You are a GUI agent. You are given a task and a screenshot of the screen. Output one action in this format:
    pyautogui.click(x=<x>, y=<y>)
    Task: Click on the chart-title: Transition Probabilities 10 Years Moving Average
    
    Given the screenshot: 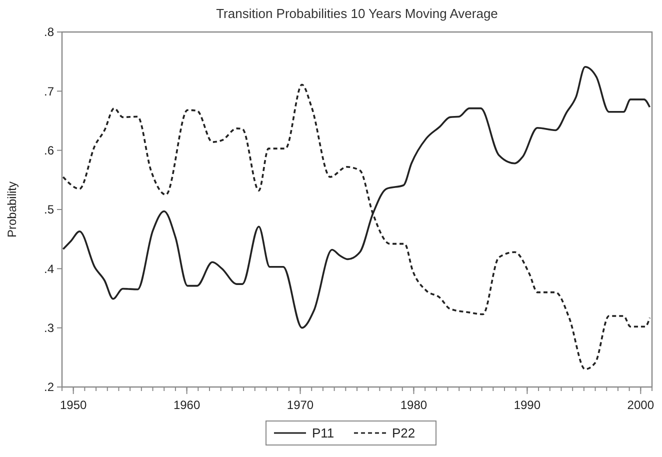 What is the action you would take?
    pyautogui.click(x=357, y=13)
    